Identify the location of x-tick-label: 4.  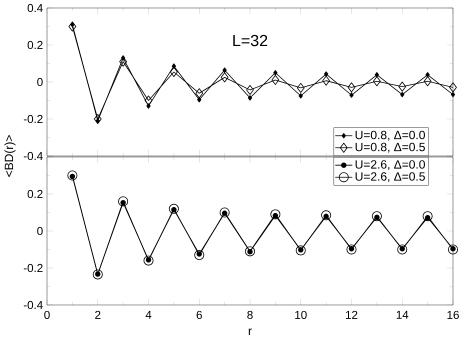
(149, 314).